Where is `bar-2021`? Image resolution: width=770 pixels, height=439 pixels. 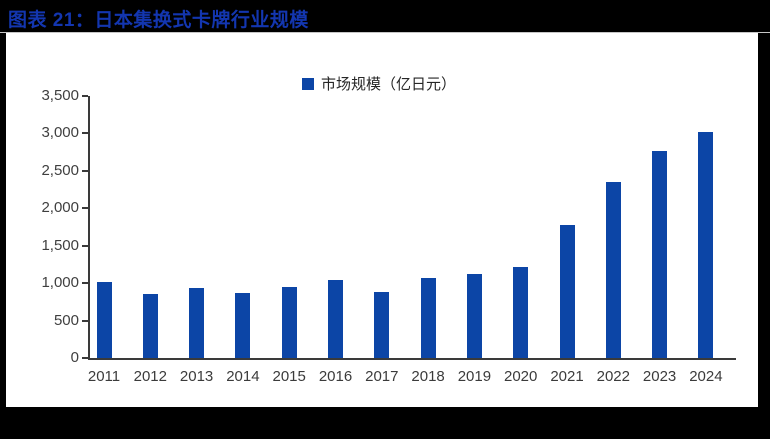 bar-2021 is located at coordinates (567, 291).